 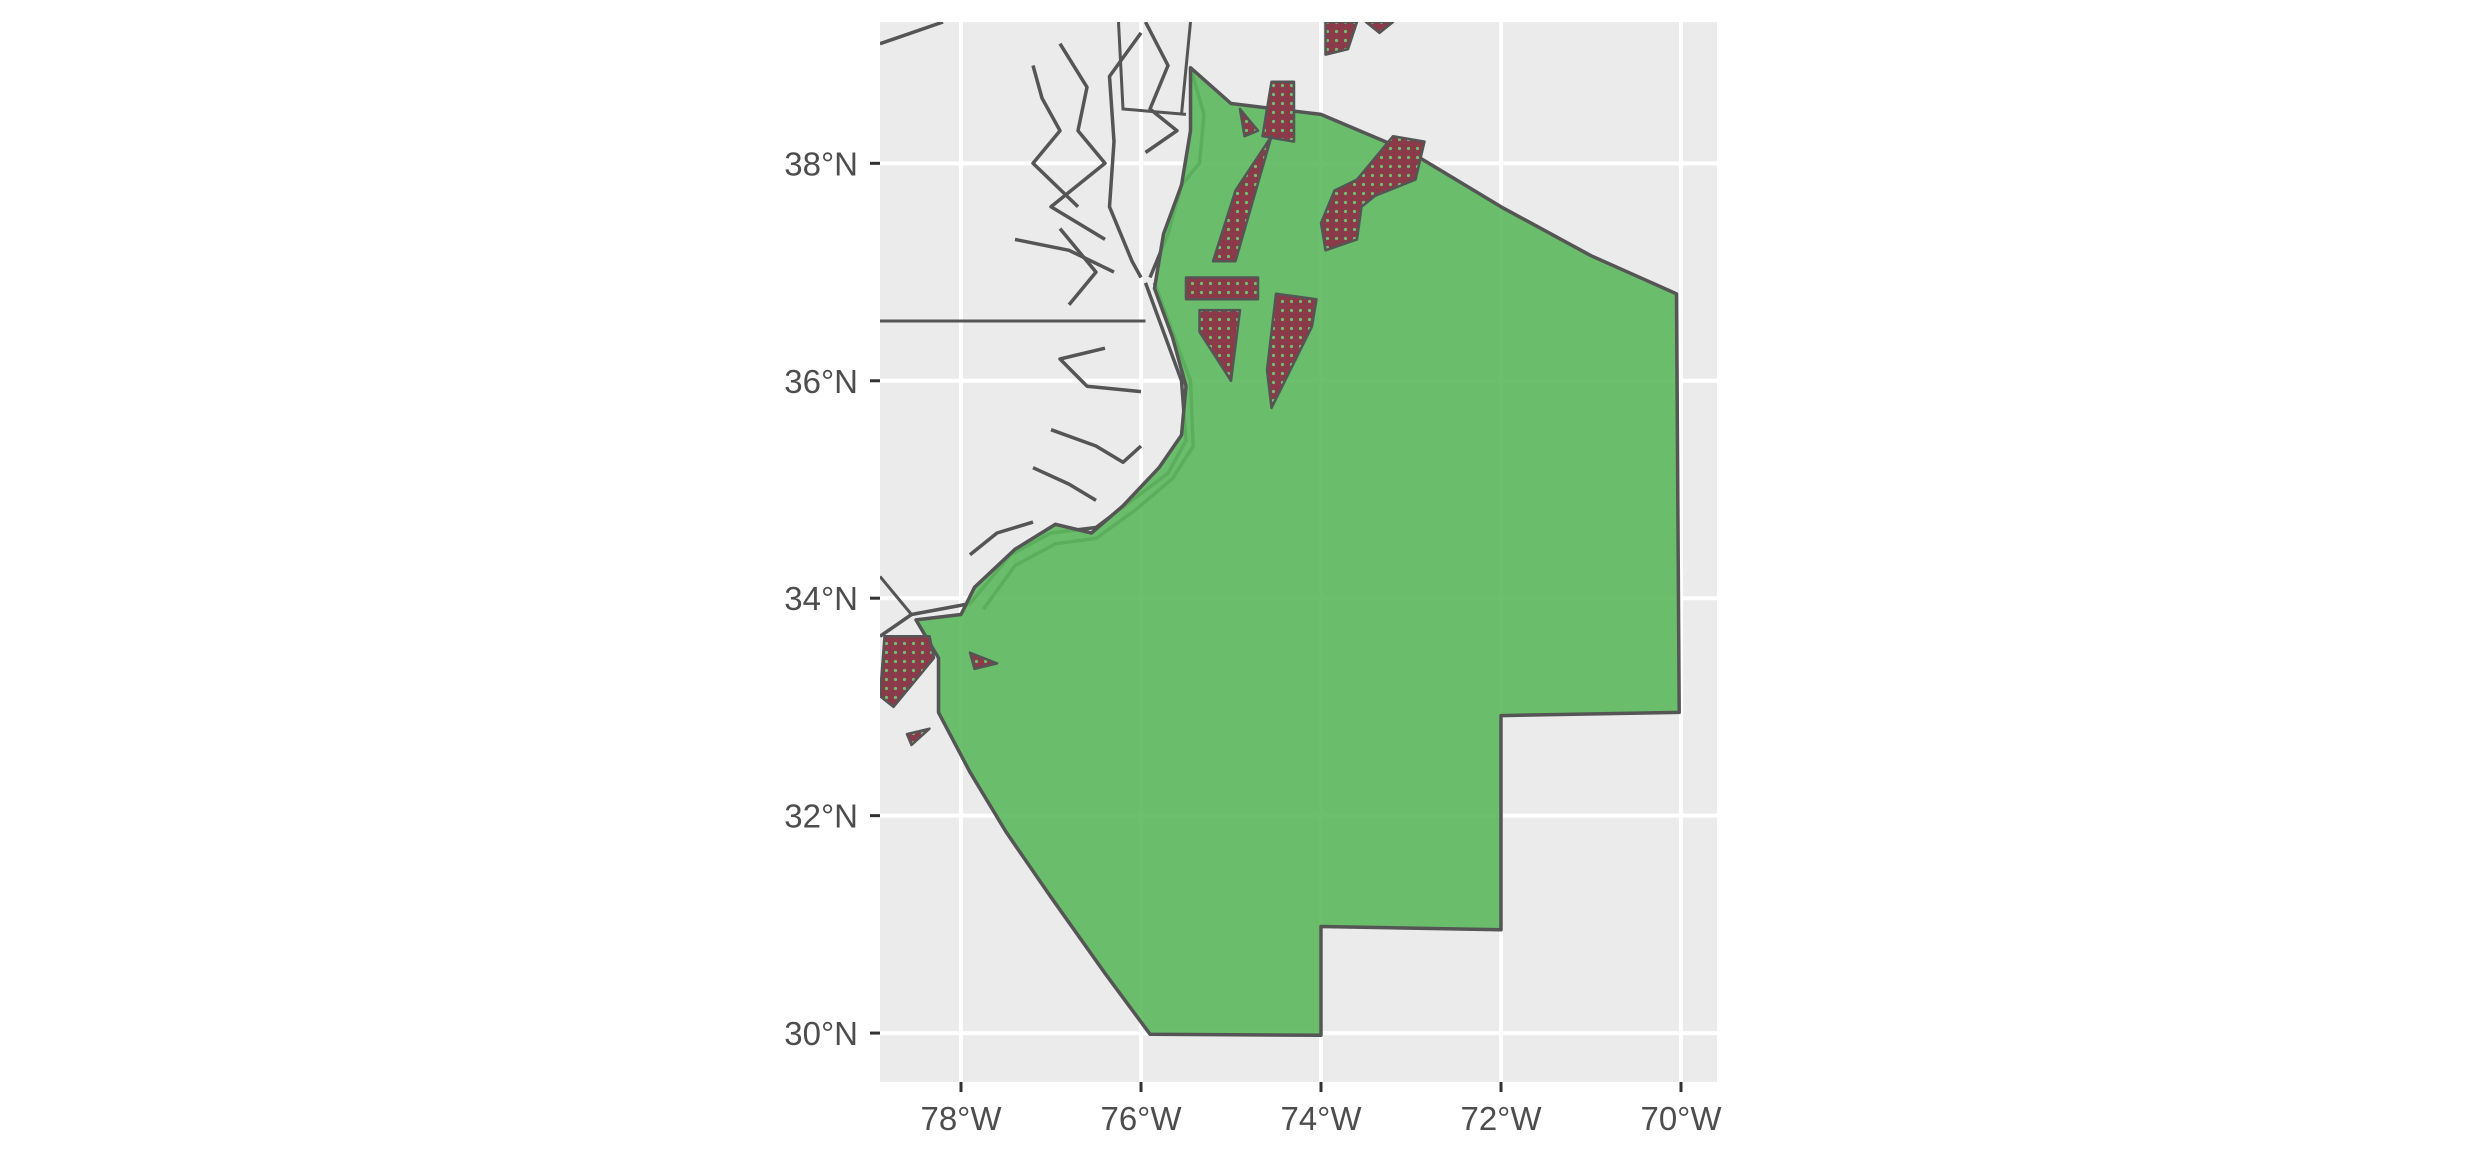 What do you see at coordinates (821, 163) in the screenshot?
I see `y-tick-label: 38°N` at bounding box center [821, 163].